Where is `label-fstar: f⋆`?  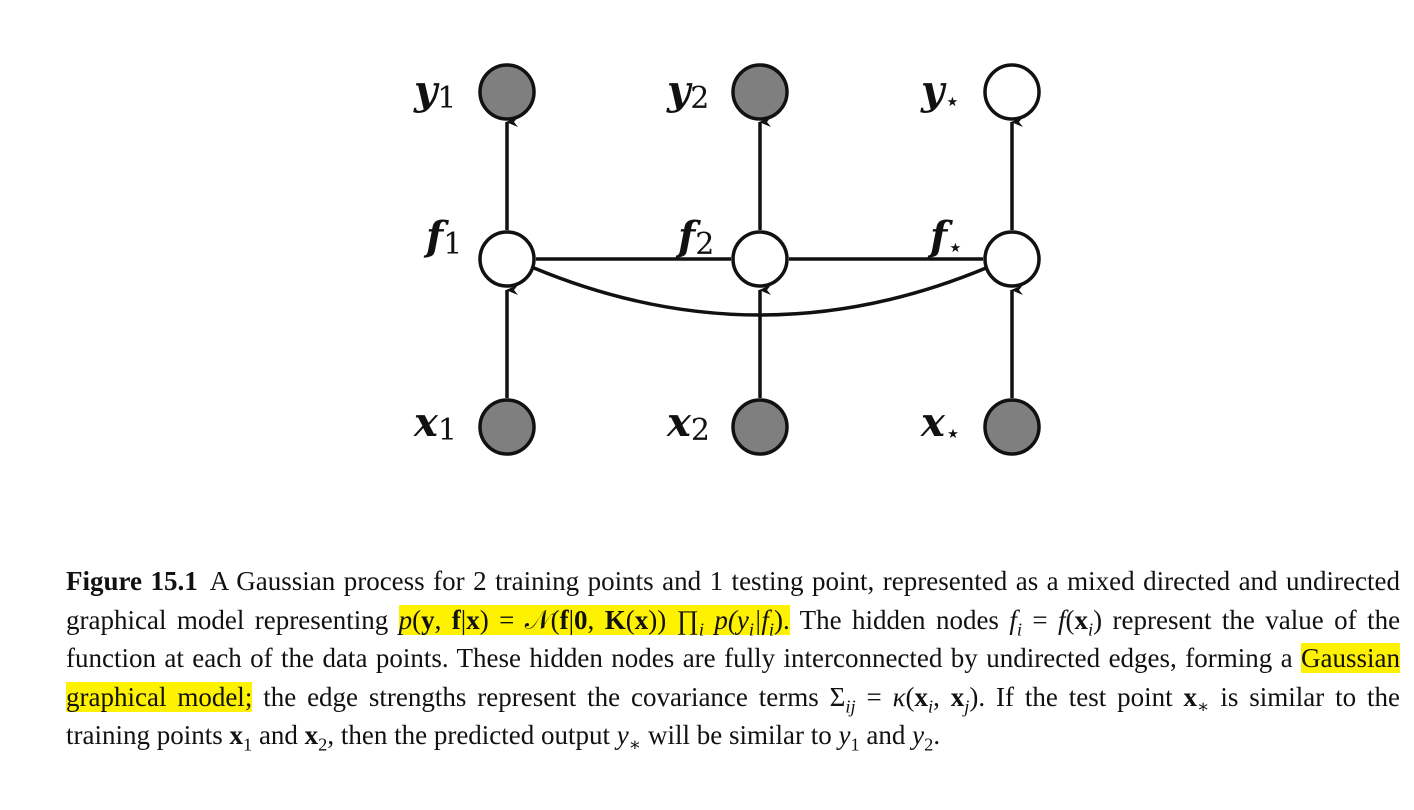 label-fstar: f⋆ is located at coordinates (945, 238).